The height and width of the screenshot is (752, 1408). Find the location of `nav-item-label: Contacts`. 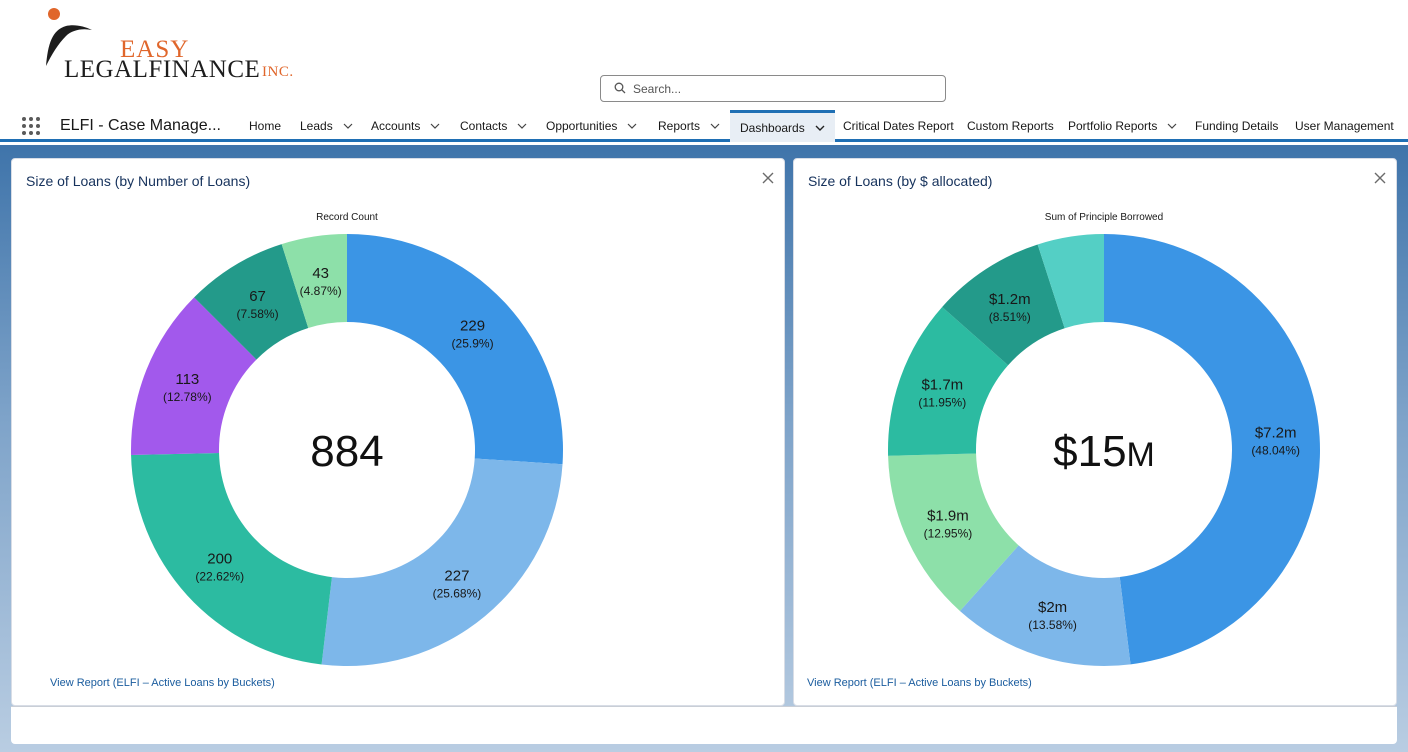

nav-item-label: Contacts is located at coordinates (484, 126).